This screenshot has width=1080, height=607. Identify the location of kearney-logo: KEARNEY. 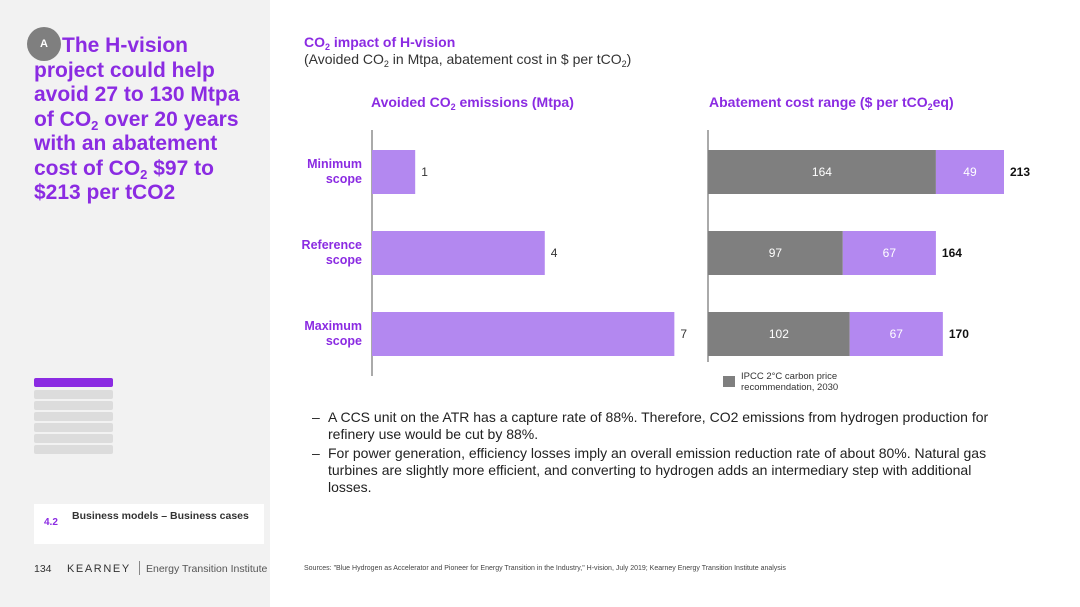
(99, 569).